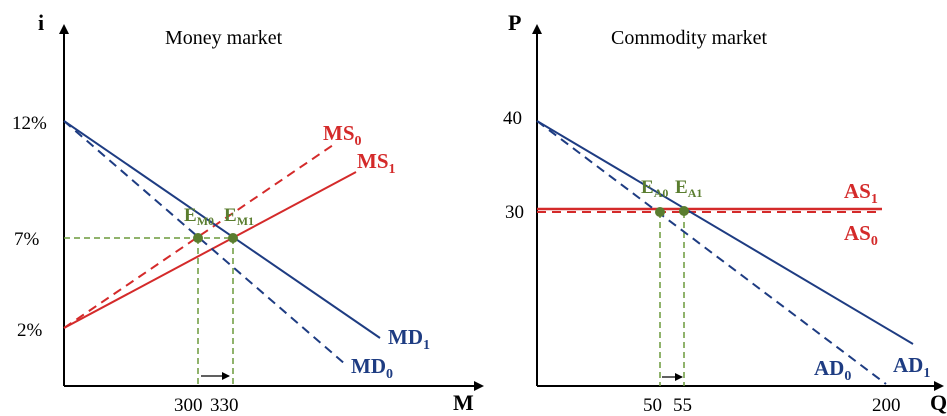 The image size is (947, 416). What do you see at coordinates (224, 38) in the screenshot?
I see `money-market-title: Money market` at bounding box center [224, 38].